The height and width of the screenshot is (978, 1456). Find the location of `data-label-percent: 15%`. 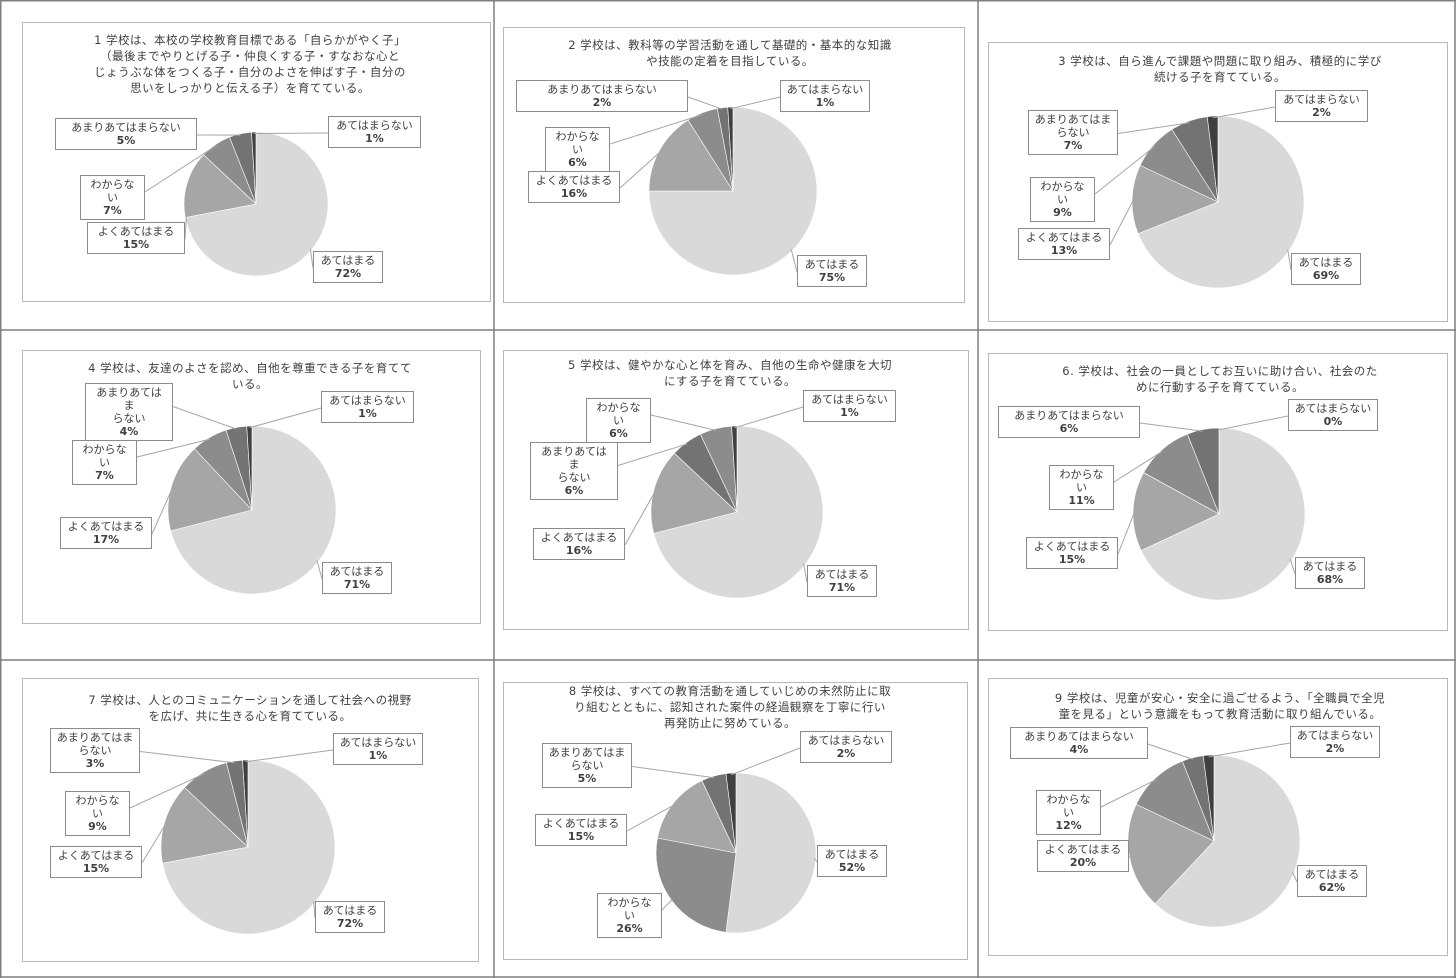

data-label-percent: 15% is located at coordinates (136, 244).